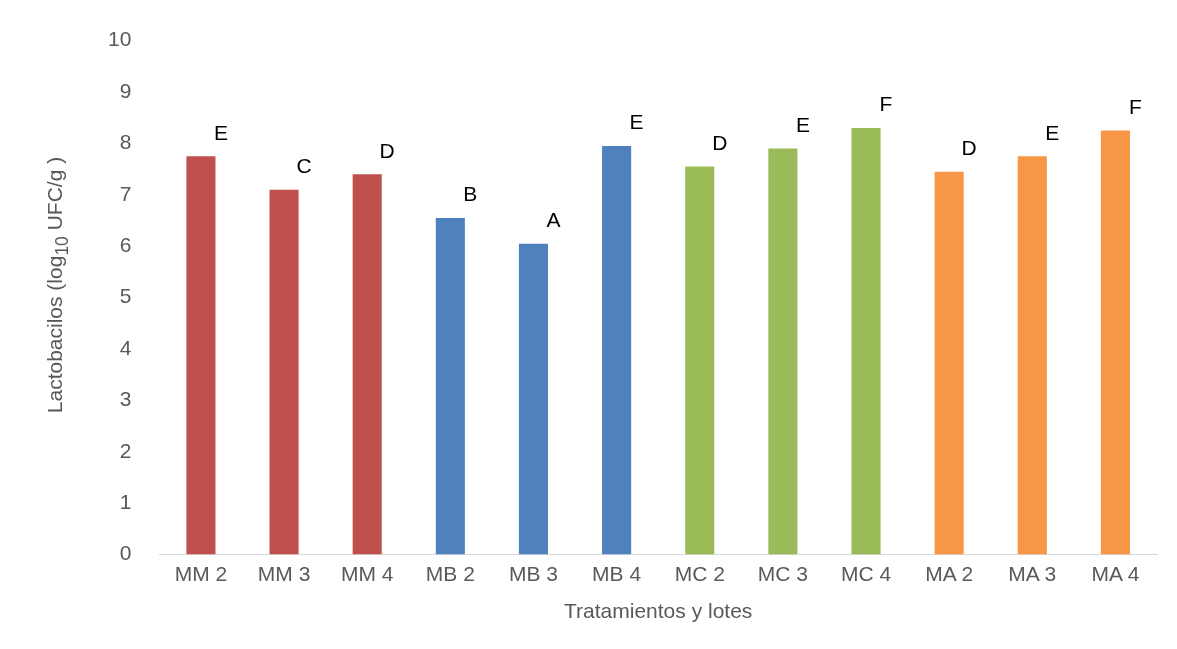 This screenshot has width=1177, height=649. What do you see at coordinates (450, 573) in the screenshot?
I see `x-tick-label: MB 2` at bounding box center [450, 573].